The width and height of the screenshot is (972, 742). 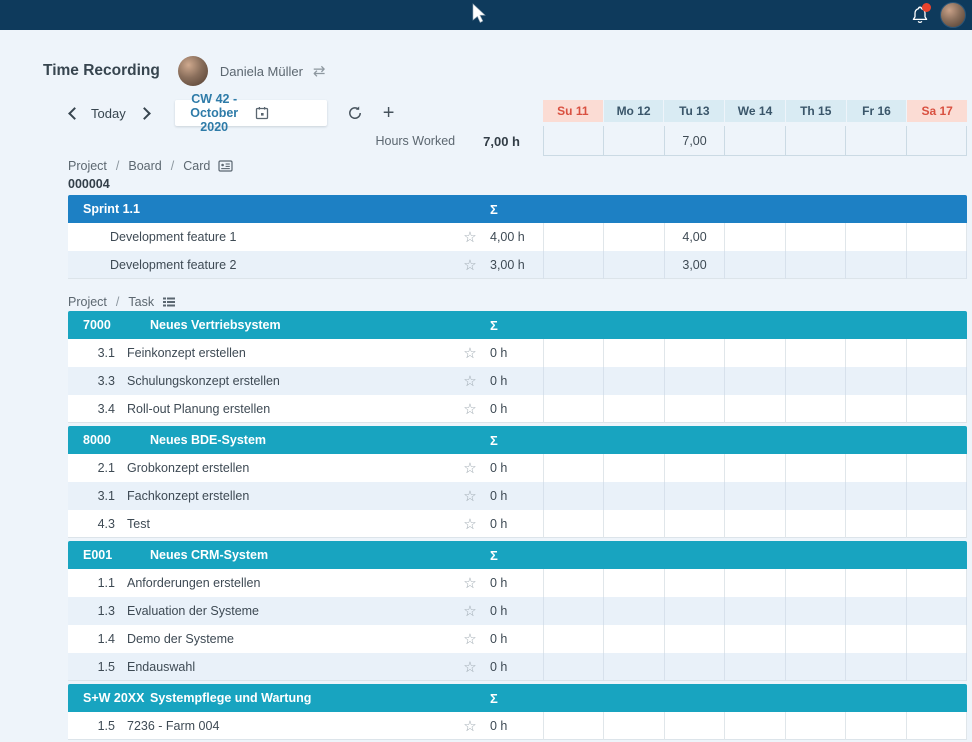 What do you see at coordinates (305, 353) in the screenshot?
I see `row-label-cell: 3.1 Feinkonzept erstellen ☆ 0 h` at bounding box center [305, 353].